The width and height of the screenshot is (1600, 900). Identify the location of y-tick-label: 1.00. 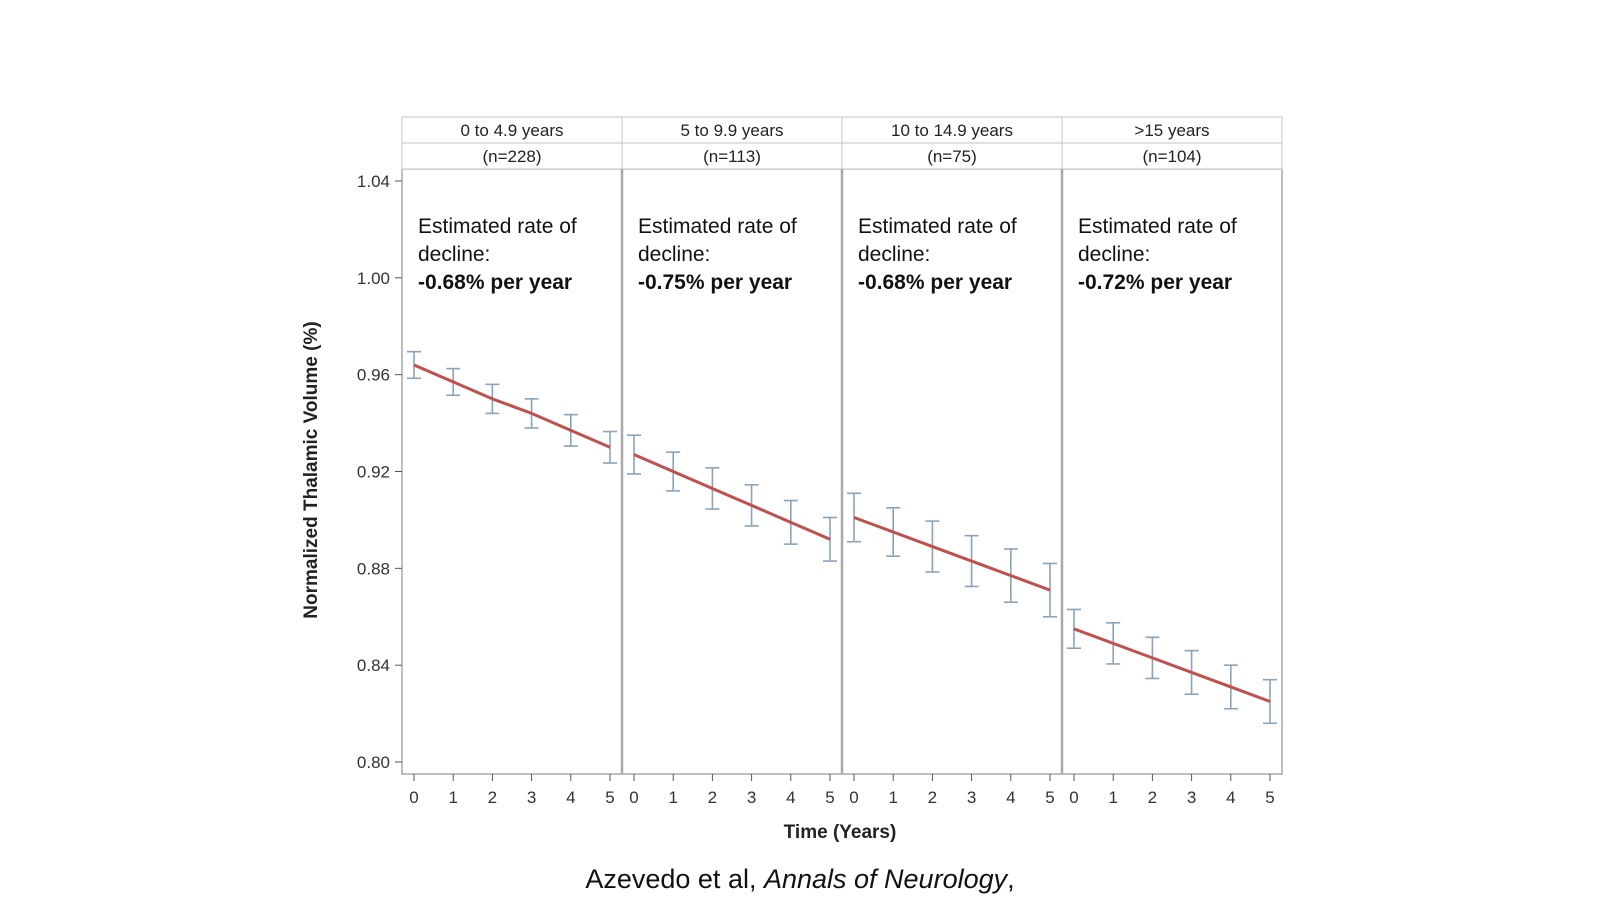
(373, 278).